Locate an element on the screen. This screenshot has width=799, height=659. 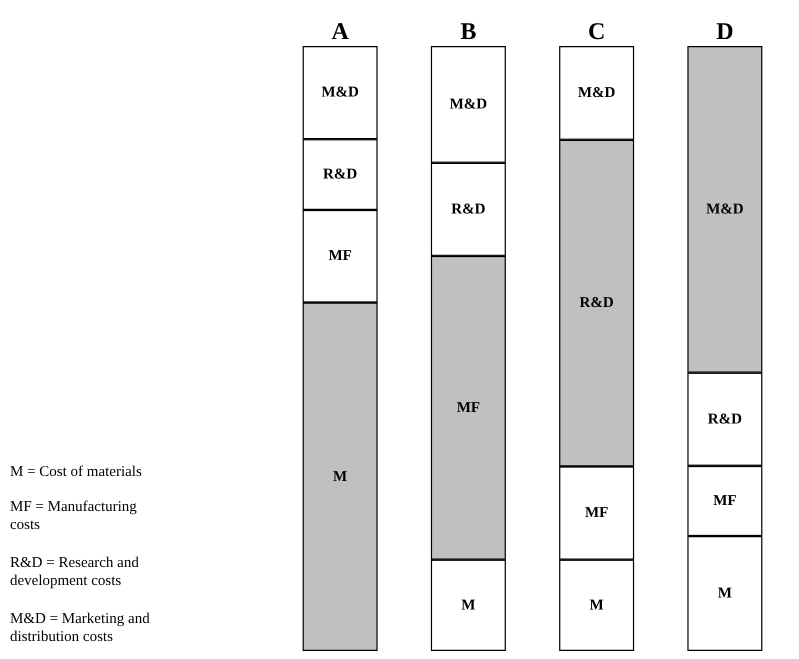
series-label: M is located at coordinates (597, 605).